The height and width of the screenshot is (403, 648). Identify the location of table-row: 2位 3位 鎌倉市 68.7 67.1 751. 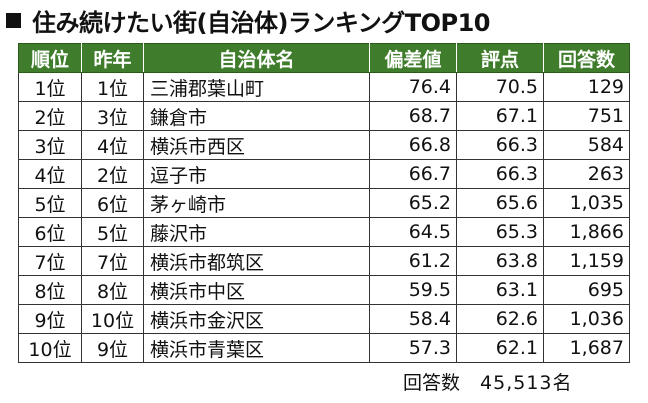
(324, 116).